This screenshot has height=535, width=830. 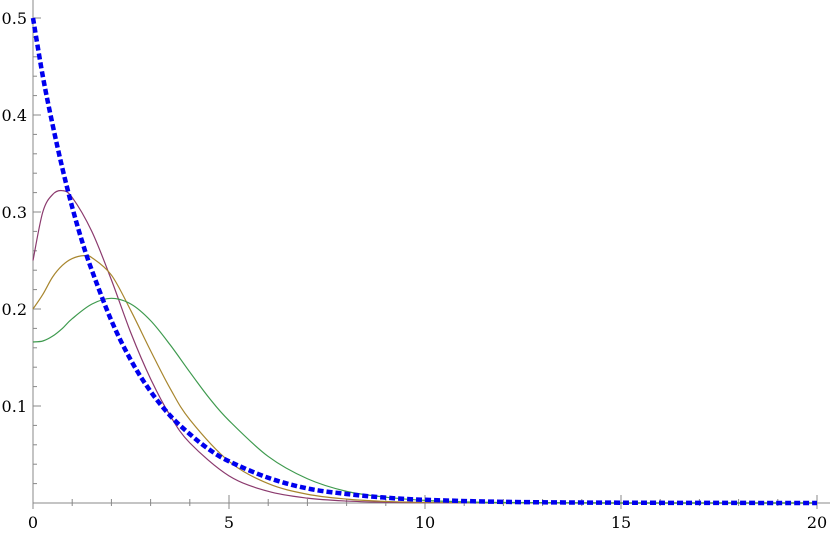 I want to click on x-tick-label: 0, so click(x=33, y=522).